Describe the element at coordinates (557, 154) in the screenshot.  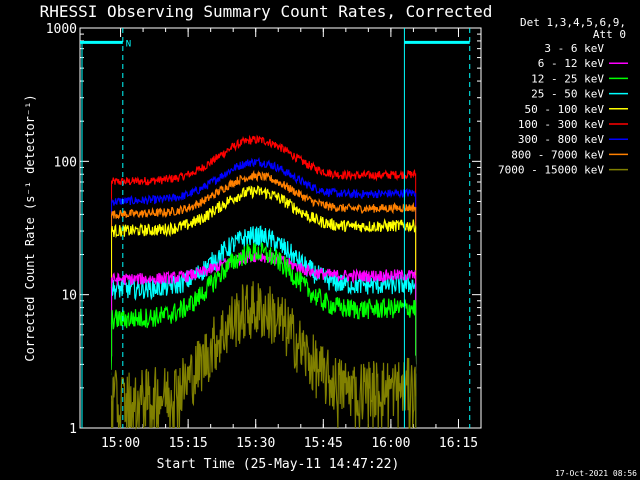
I see `legend-entry-label: 800 - 7000 keV` at that location.